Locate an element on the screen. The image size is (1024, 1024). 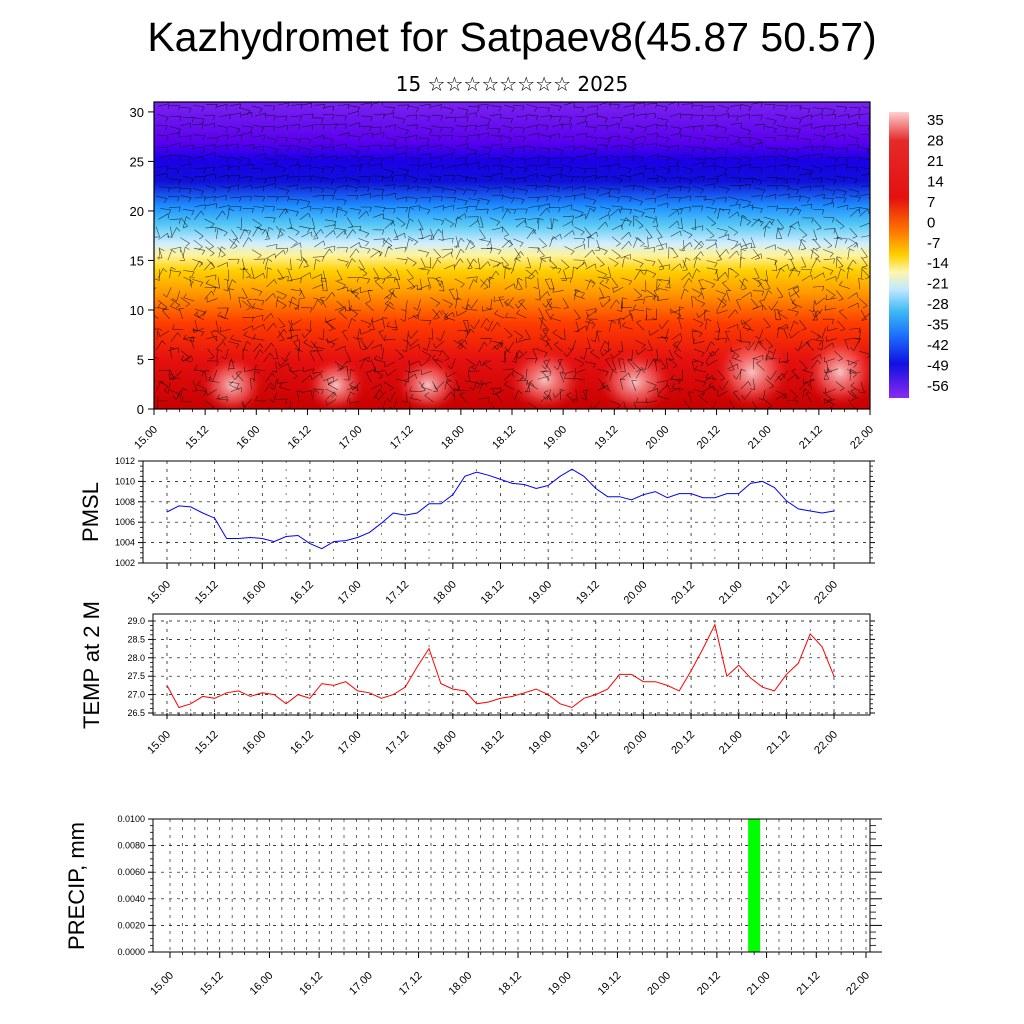
pmsl-x-tick-label: 22.00 is located at coordinates (826, 593).